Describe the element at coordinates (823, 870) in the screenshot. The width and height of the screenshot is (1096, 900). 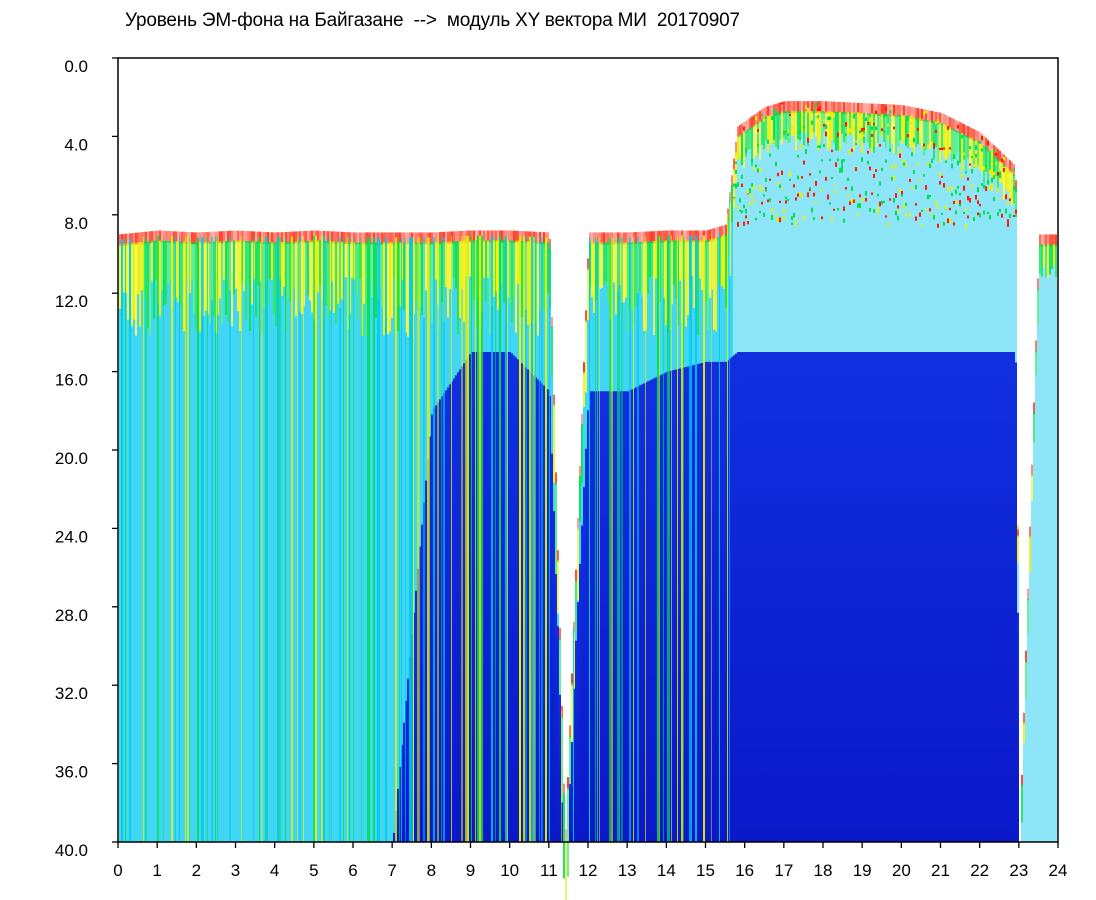
I see `x-tick-label: 18` at that location.